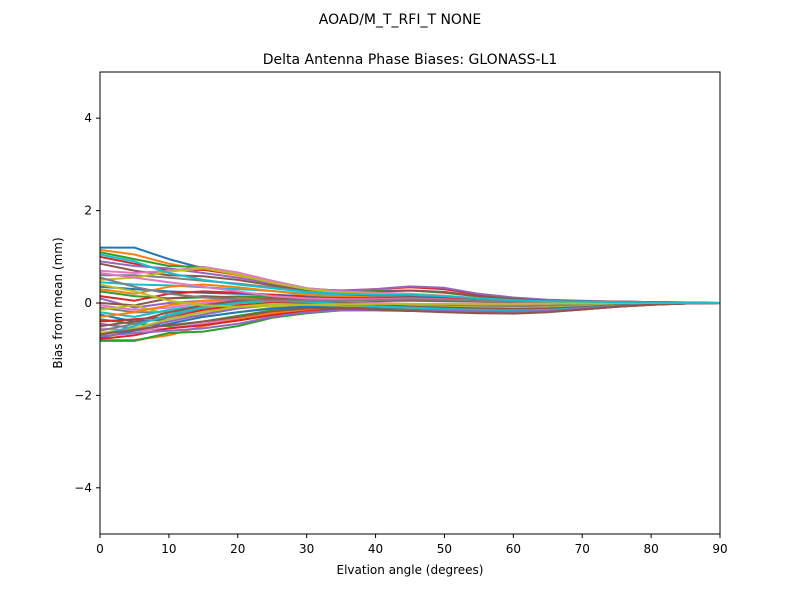  I want to click on x-axis-label: Elvation angle (degrees), so click(410, 570).